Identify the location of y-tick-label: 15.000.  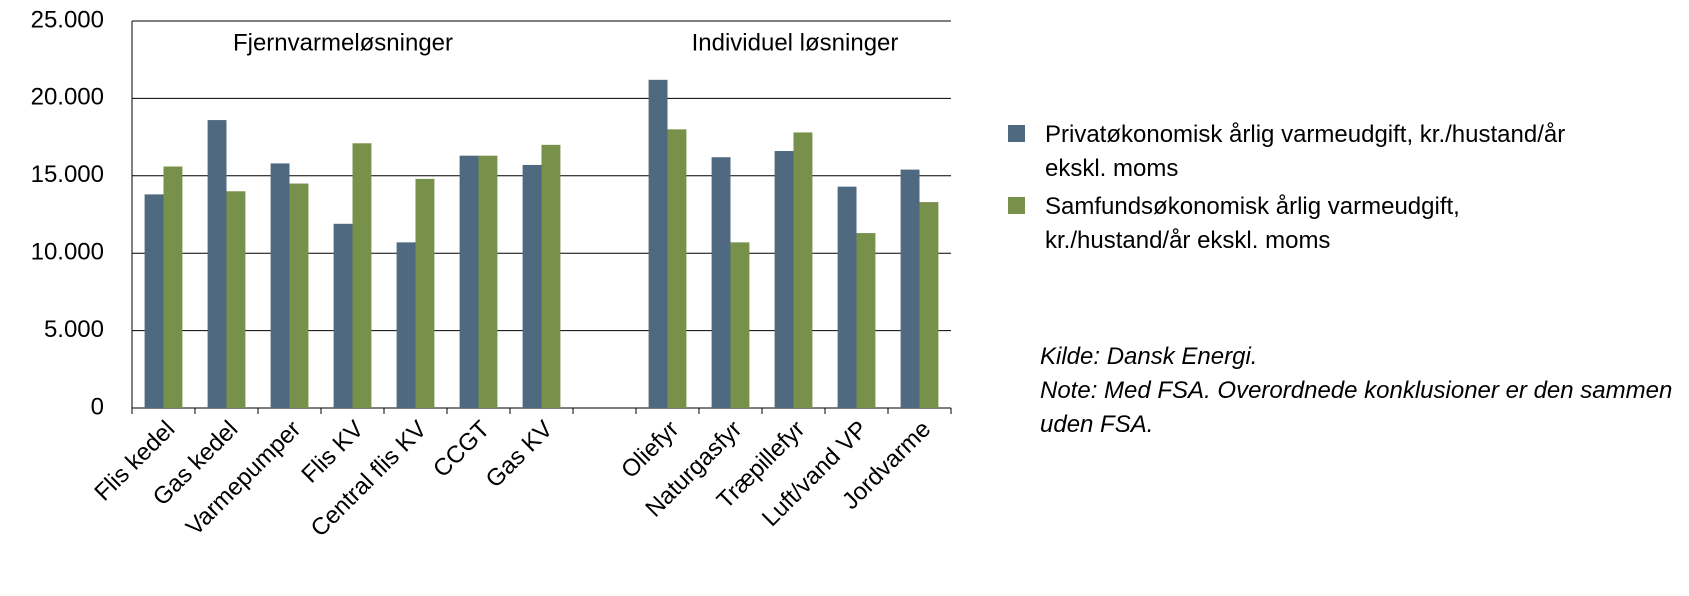
(67, 174).